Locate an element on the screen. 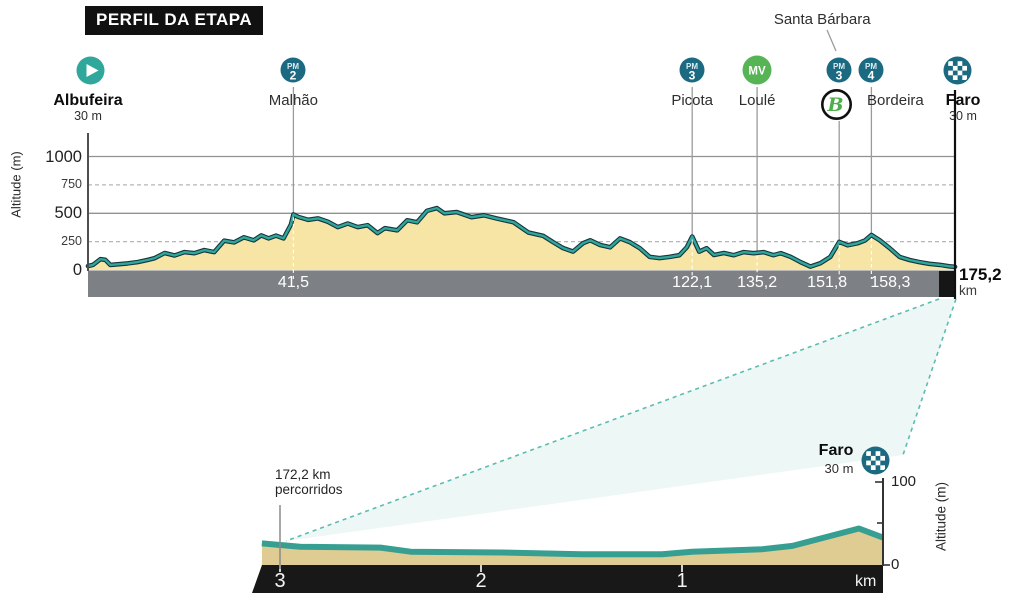 Image resolution: width=1024 pixels, height=596 pixels. elevation-line is located at coordinates (521, 237).